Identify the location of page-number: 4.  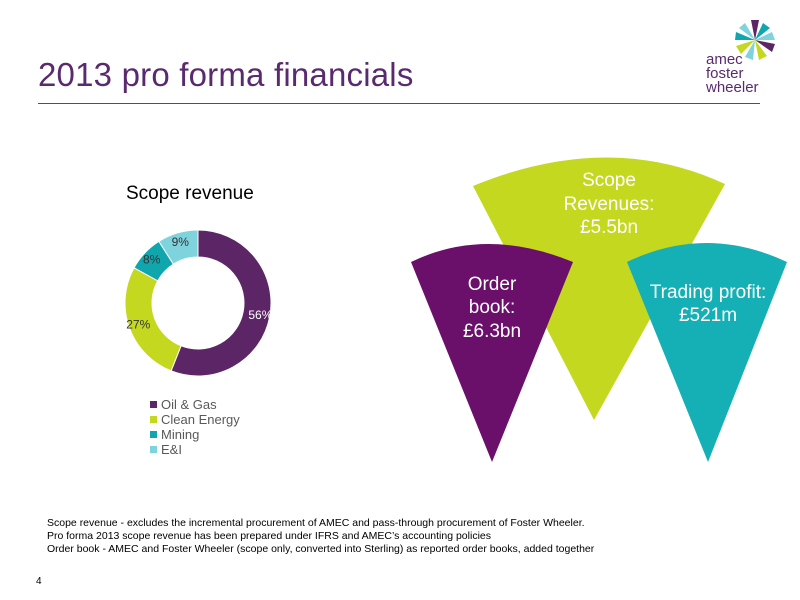
(39, 581).